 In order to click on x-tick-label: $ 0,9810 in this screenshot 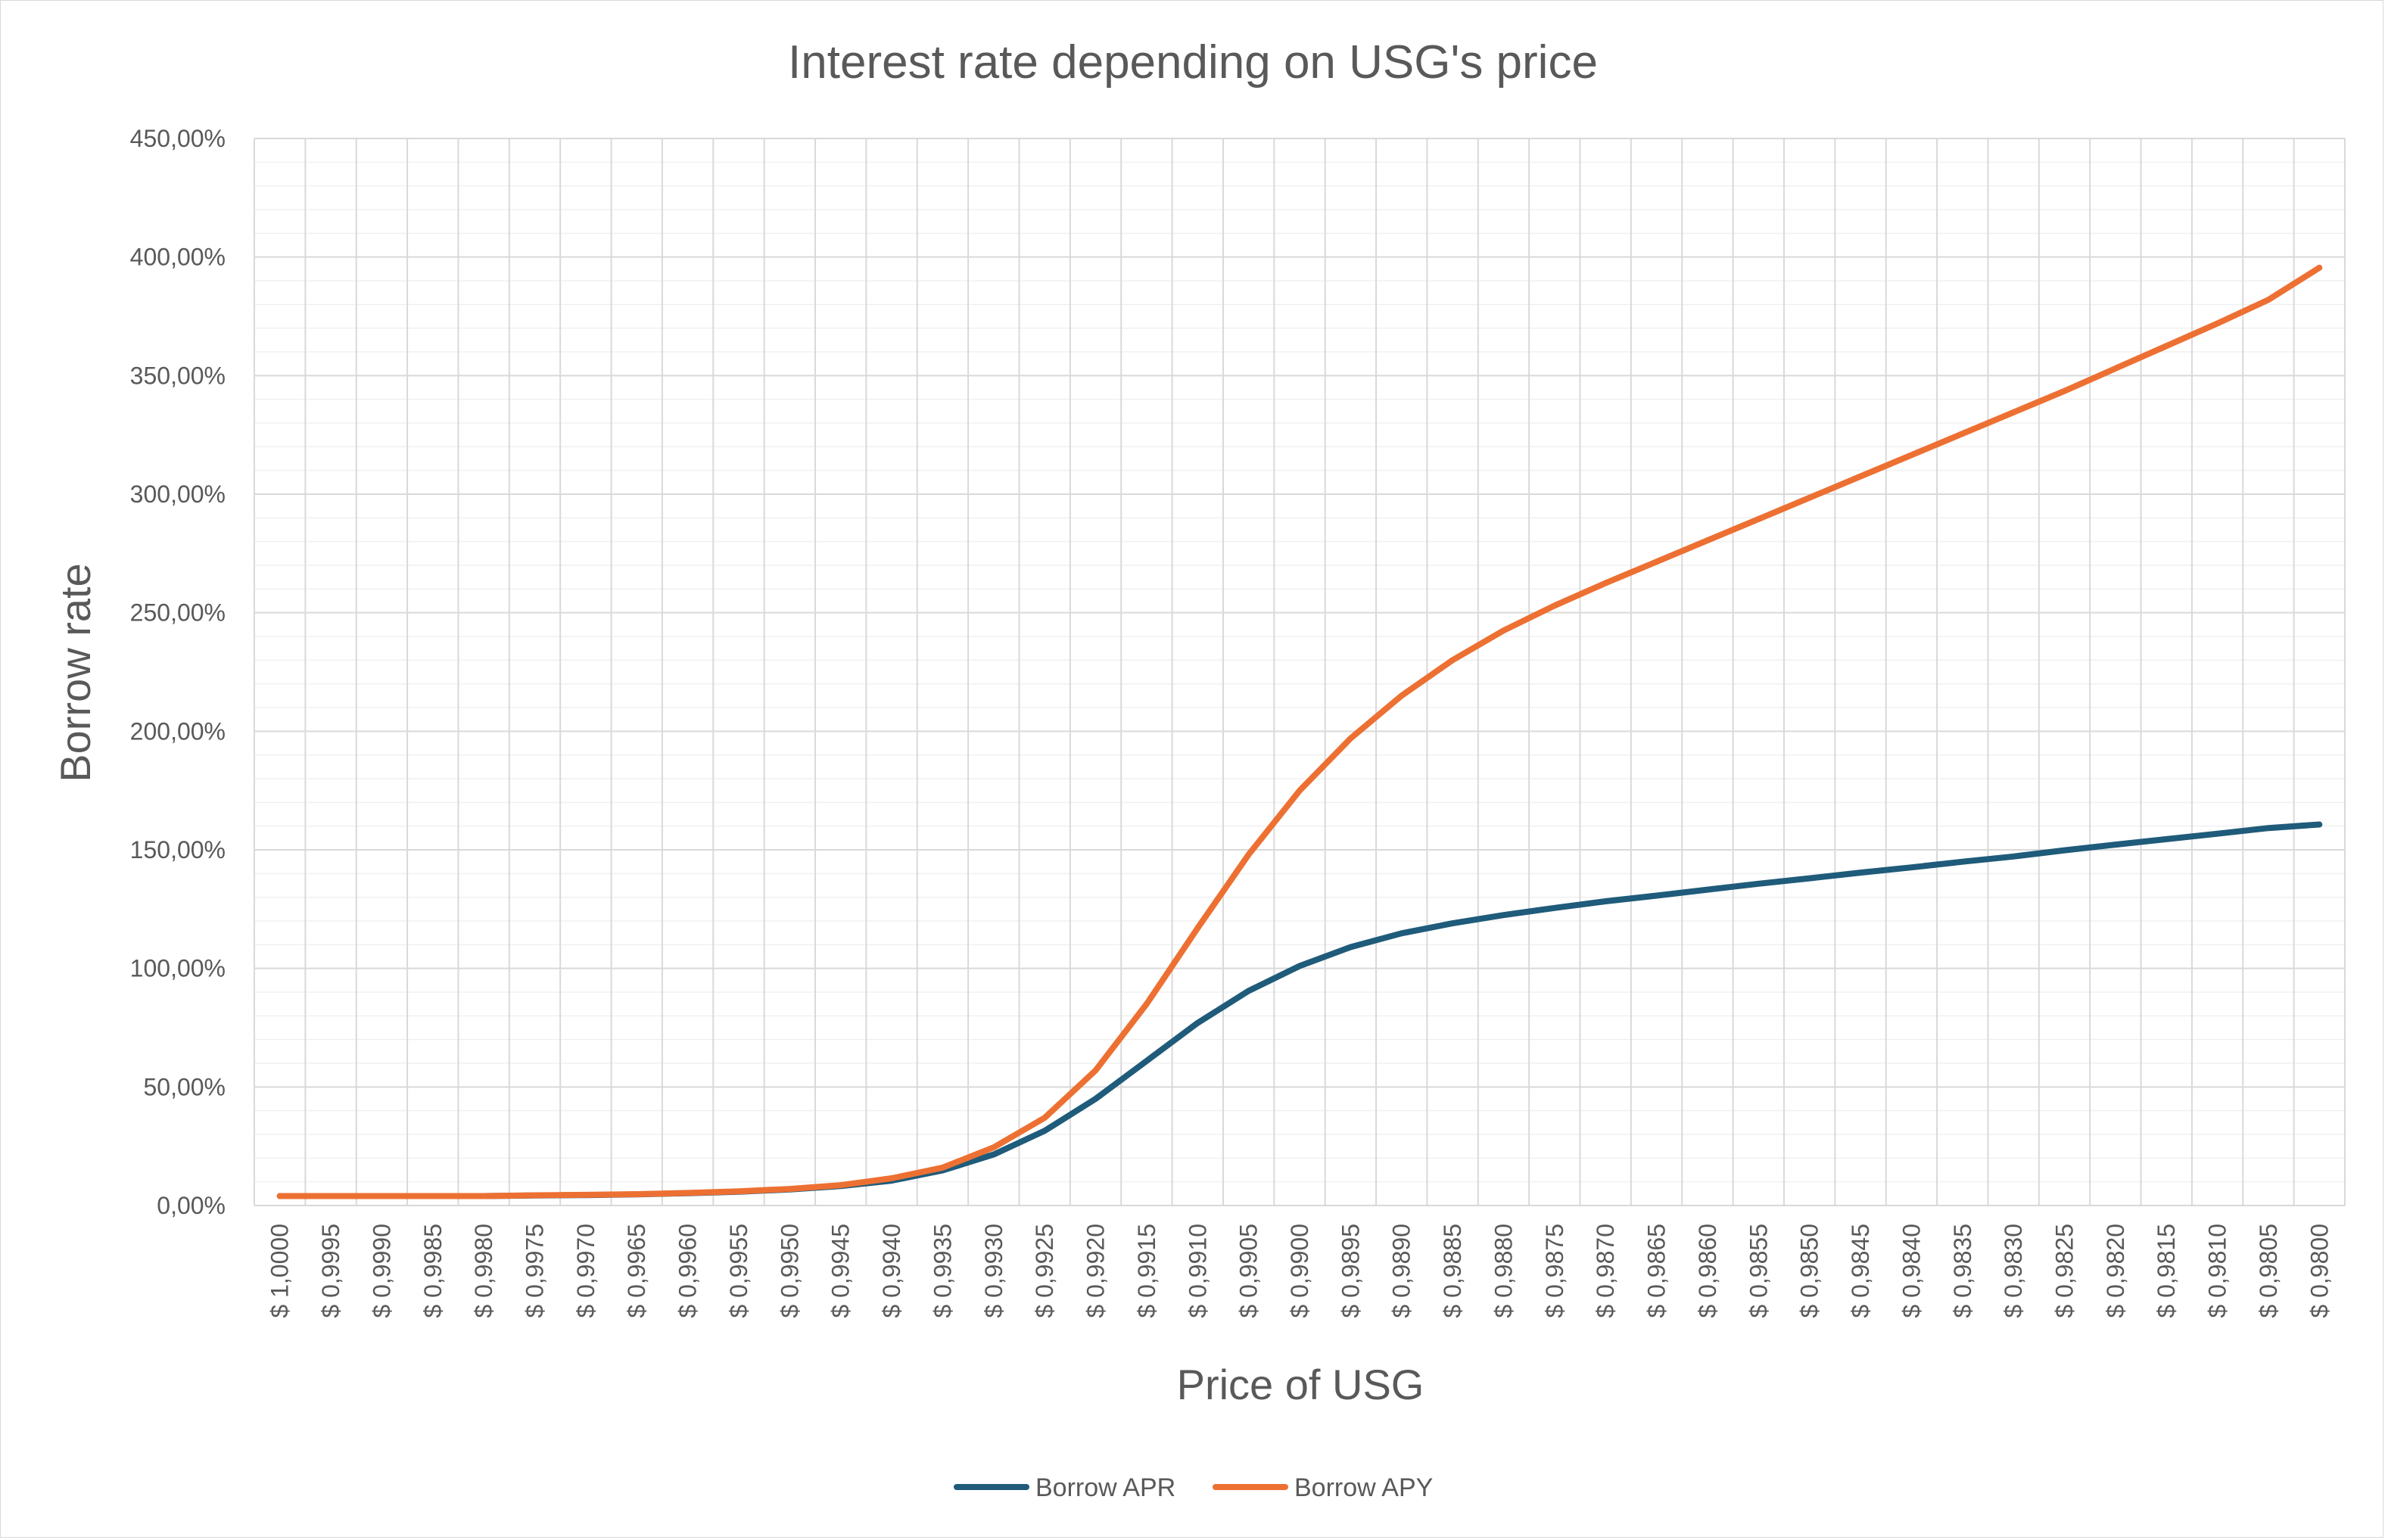, I will do `click(2217, 1271)`.